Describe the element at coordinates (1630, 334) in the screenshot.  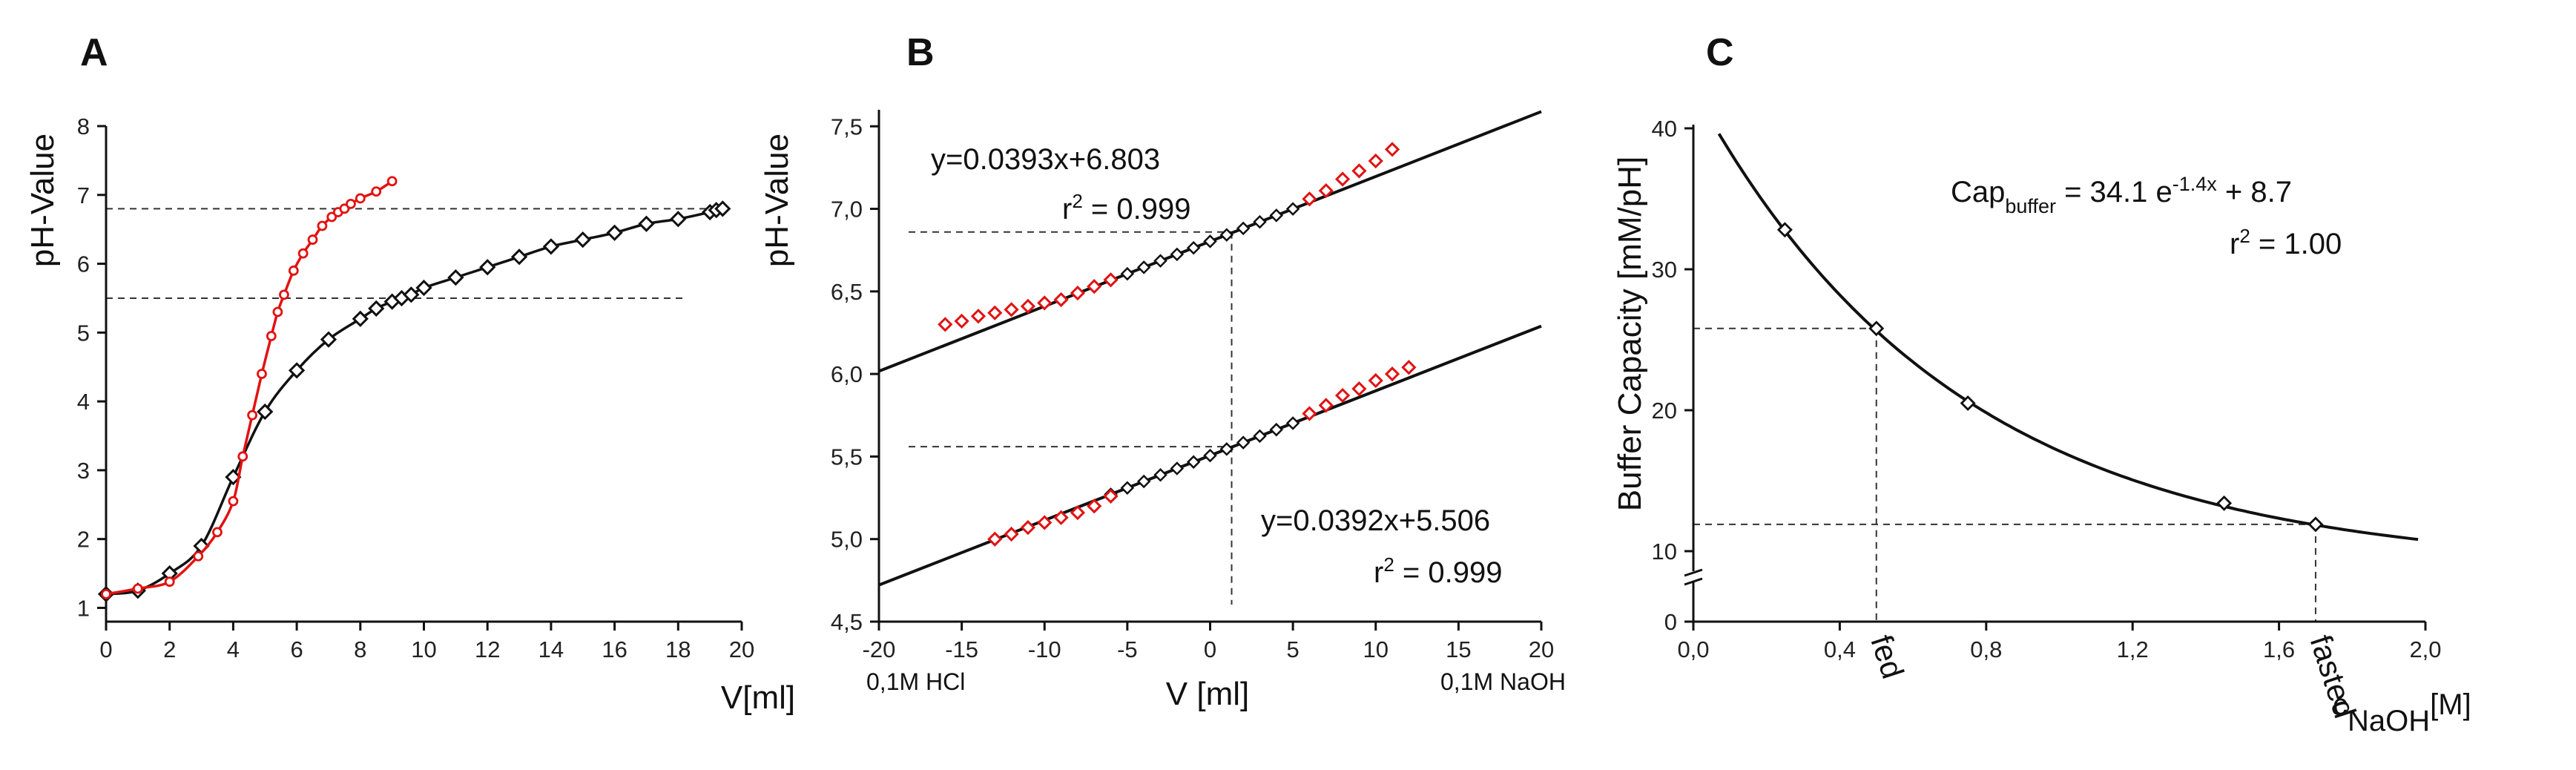
I see `panel-c-ylabel: Buffer Capacity [mM/pH]` at that location.